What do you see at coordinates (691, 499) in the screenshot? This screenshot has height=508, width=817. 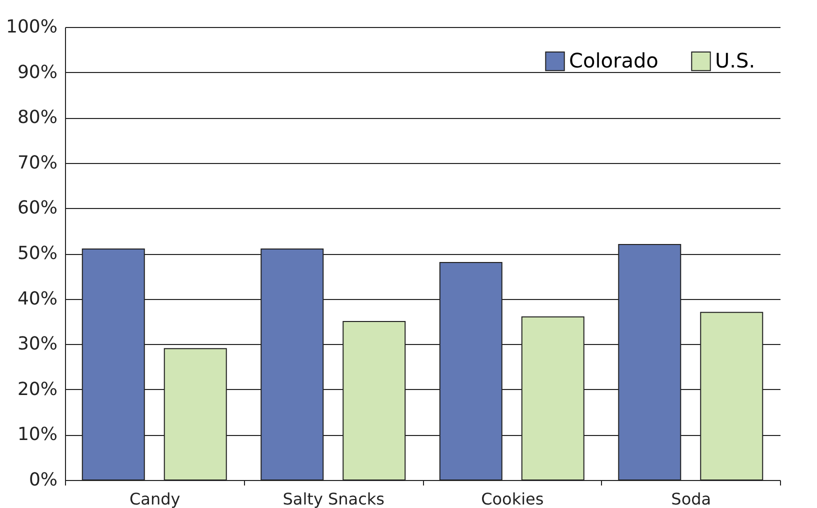 I see `x-tick-label: Soda` at bounding box center [691, 499].